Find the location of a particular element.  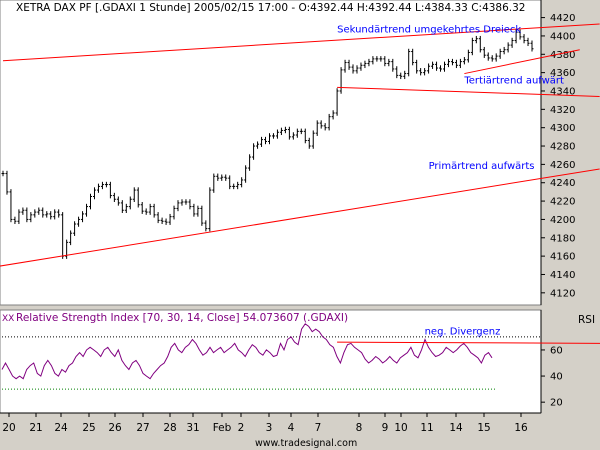

x-tick-label: 25 is located at coordinates (88, 428).